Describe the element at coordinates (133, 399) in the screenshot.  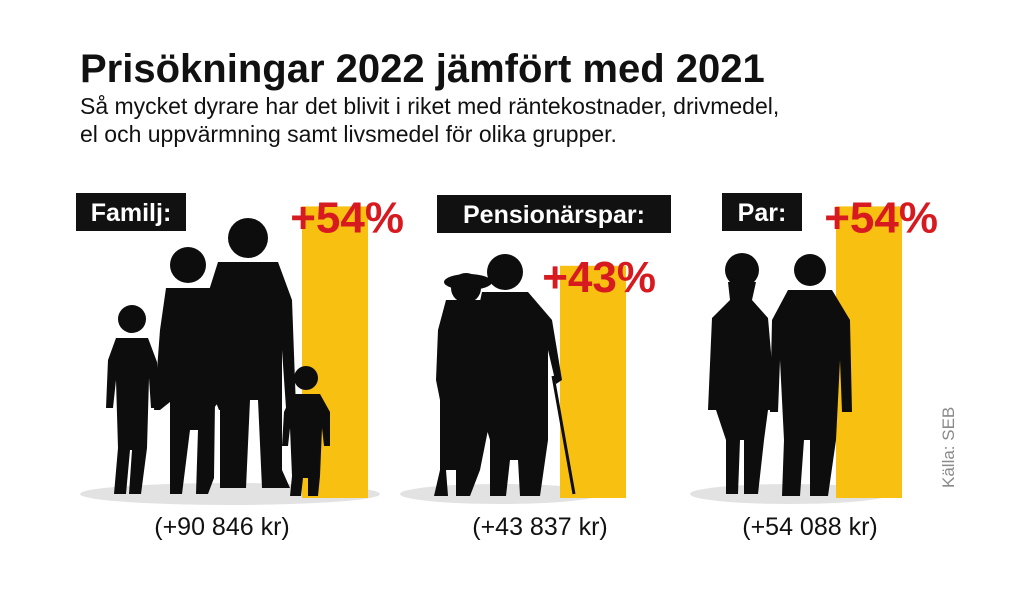
I see `boy-silhouette` at that location.